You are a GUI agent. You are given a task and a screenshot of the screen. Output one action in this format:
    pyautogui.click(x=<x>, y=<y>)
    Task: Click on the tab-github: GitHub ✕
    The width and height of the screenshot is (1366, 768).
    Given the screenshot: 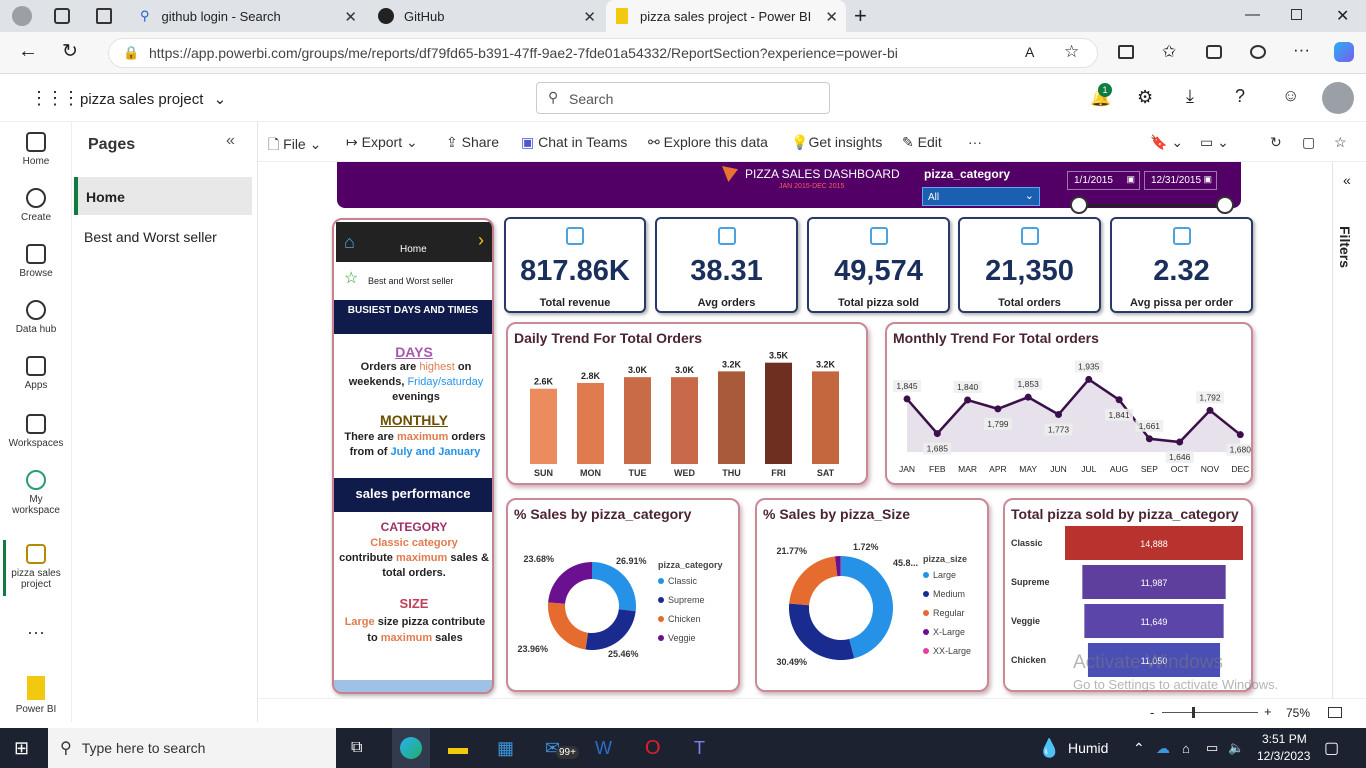 What is the action you would take?
    pyautogui.click(x=486, y=16)
    